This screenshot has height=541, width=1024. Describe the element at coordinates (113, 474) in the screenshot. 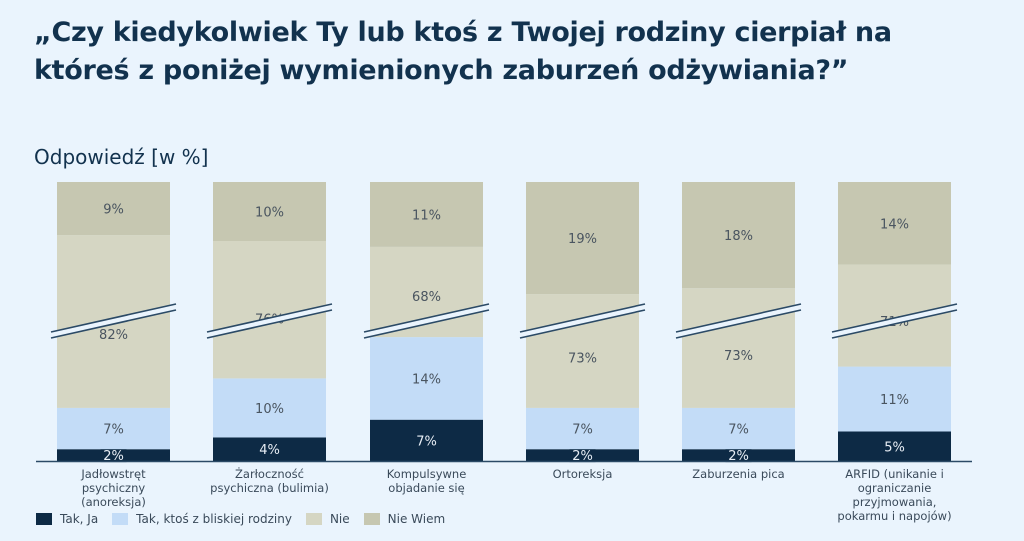

I see `category-label: Jadłowstręt` at that location.